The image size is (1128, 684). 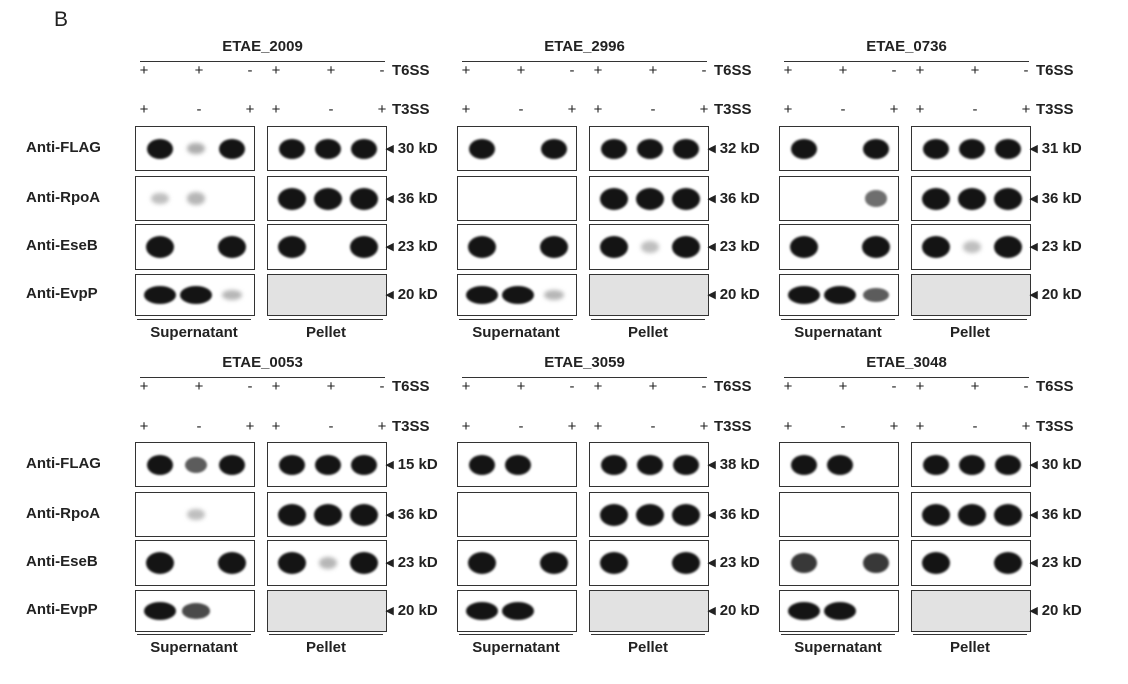 What do you see at coordinates (584, 46) in the screenshot?
I see `protein-name: ETAE_2996` at bounding box center [584, 46].